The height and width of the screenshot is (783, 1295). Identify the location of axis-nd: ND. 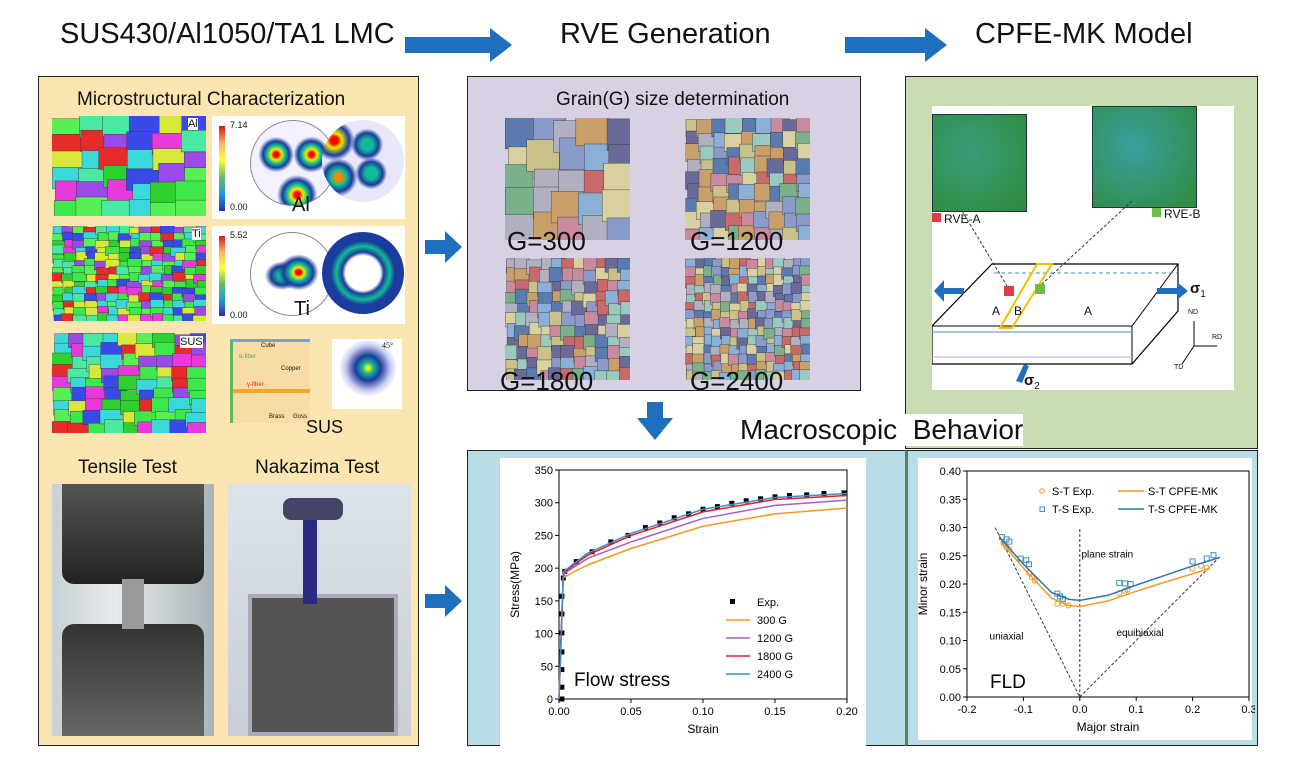
(1193, 312).